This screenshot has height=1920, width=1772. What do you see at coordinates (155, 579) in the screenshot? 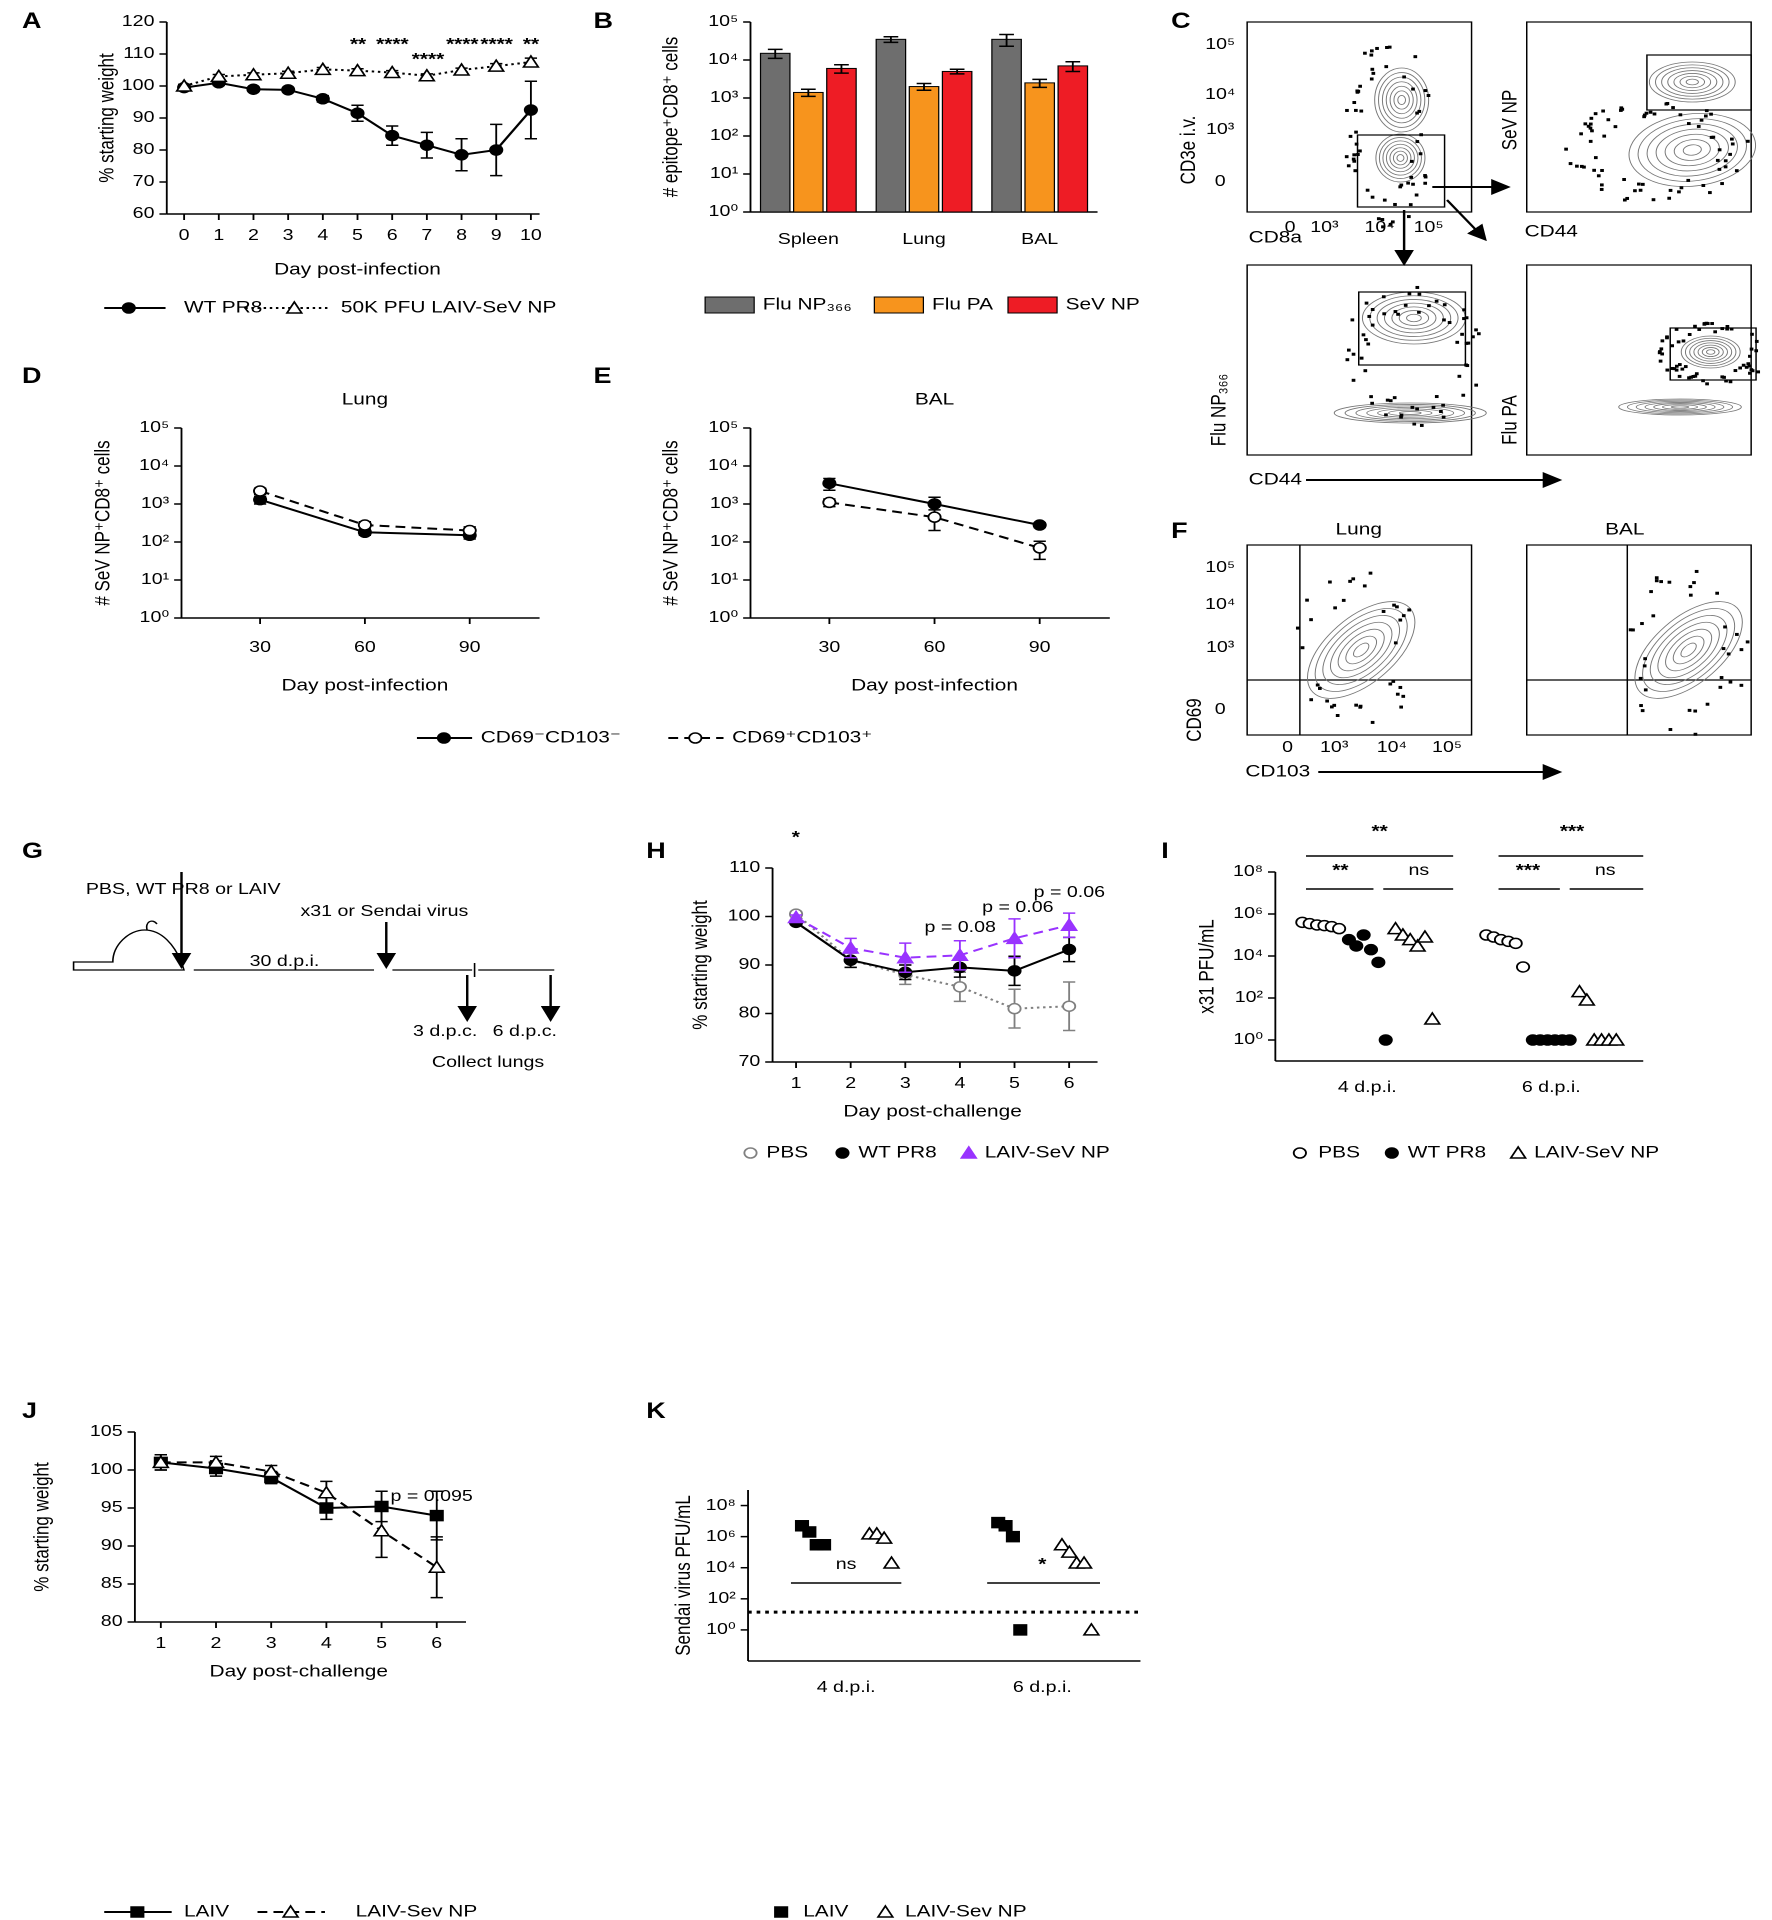
I see `y-tick-label: 10¹` at bounding box center [155, 579].